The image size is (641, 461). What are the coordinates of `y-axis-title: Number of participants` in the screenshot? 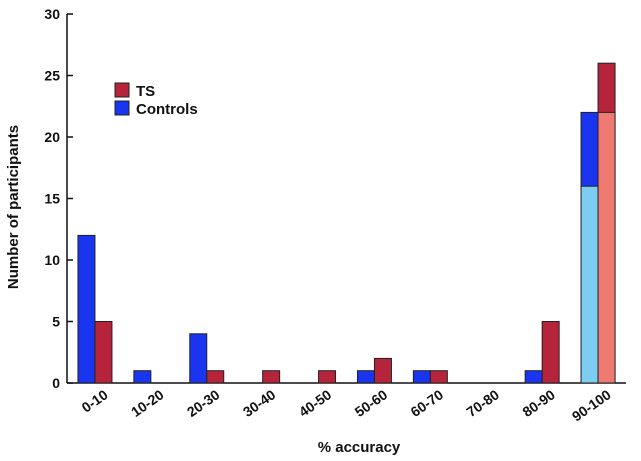 It's located at (13, 207).